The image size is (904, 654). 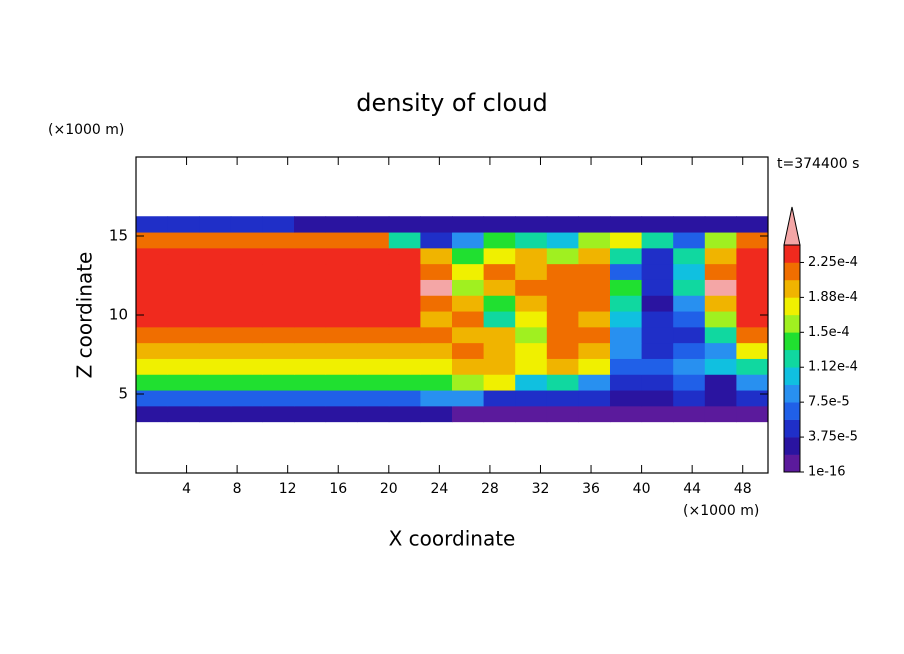 What do you see at coordinates (118, 236) in the screenshot?
I see `y-tick-label: 15` at bounding box center [118, 236].